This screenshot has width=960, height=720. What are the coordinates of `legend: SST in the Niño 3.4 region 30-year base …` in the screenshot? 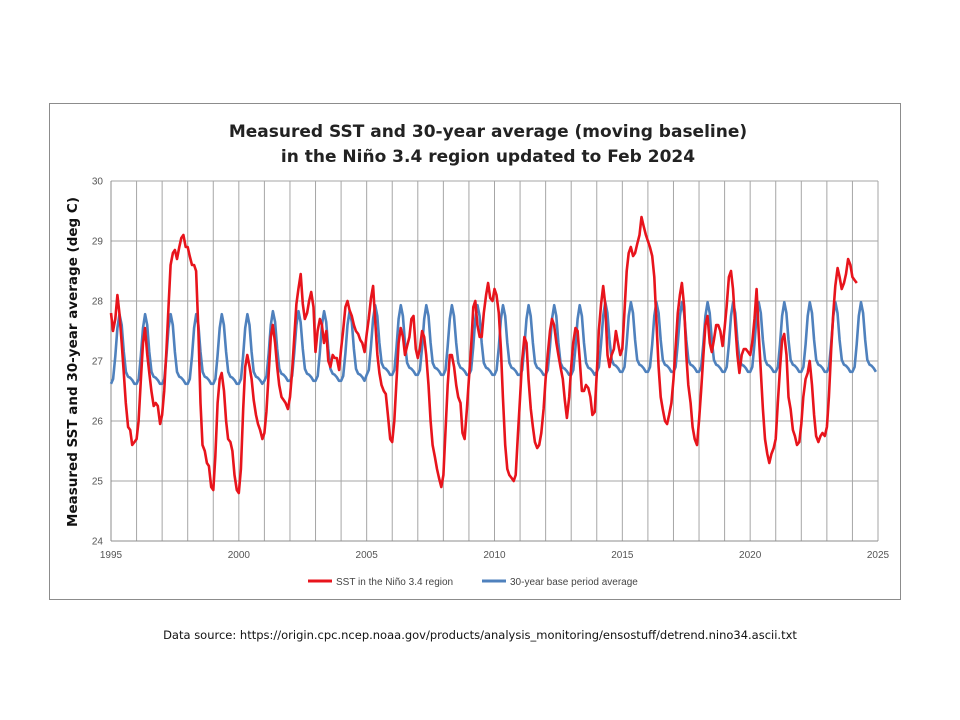 It's located at (473, 582).